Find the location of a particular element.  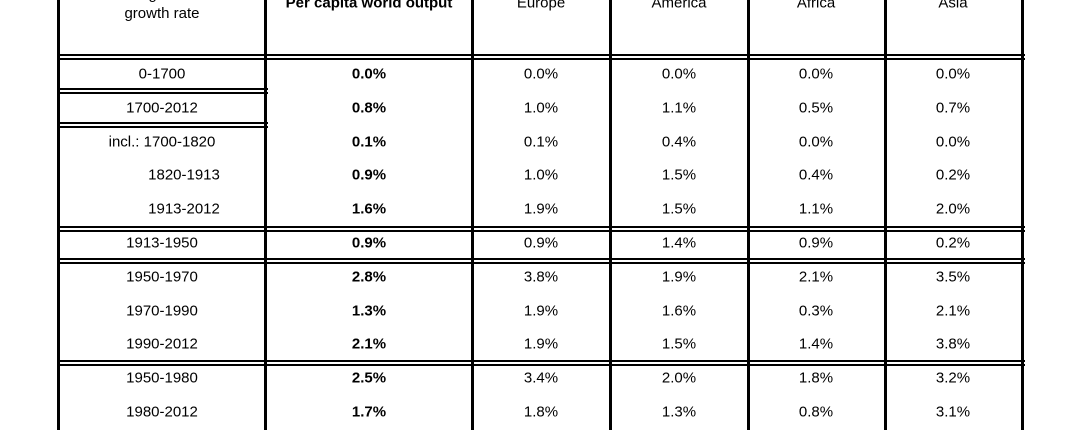

row-label: 1700-2012 is located at coordinates (162, 108).